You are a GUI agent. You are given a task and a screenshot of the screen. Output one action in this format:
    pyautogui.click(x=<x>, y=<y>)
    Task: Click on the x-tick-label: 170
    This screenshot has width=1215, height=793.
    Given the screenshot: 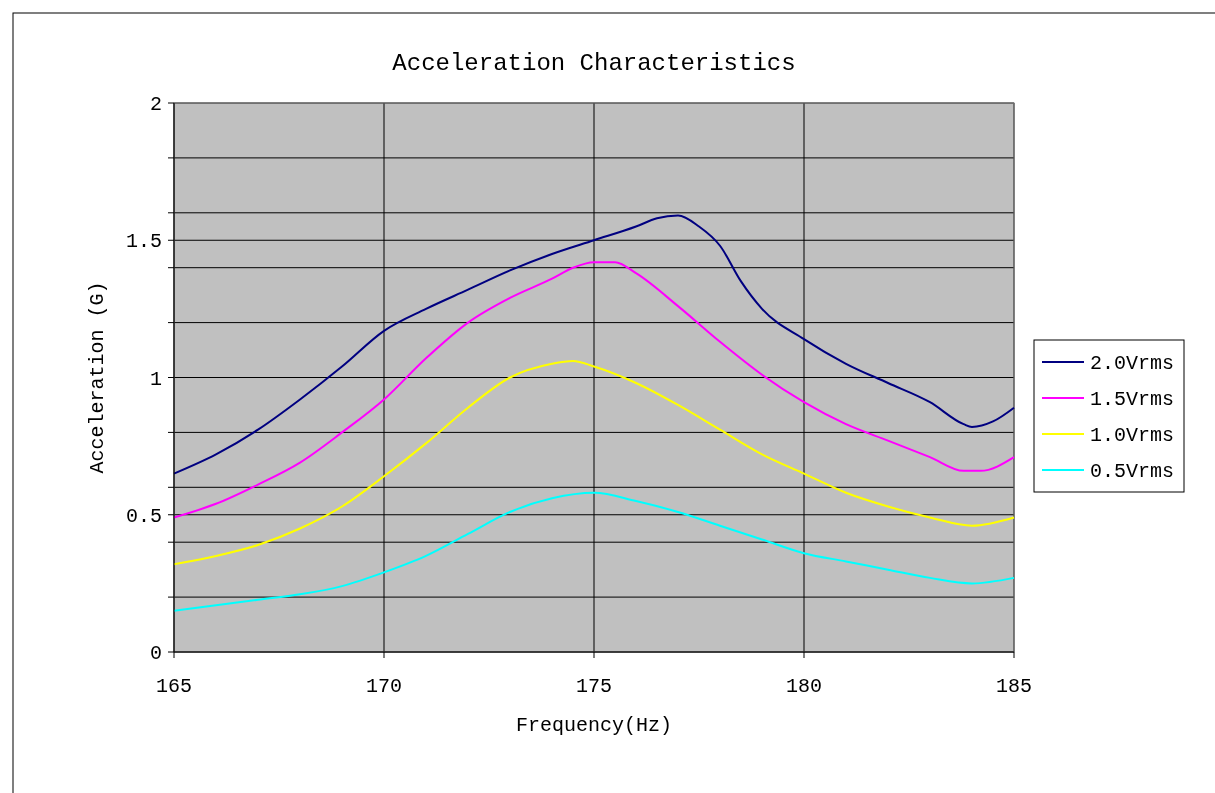 What is the action you would take?
    pyautogui.click(x=384, y=686)
    